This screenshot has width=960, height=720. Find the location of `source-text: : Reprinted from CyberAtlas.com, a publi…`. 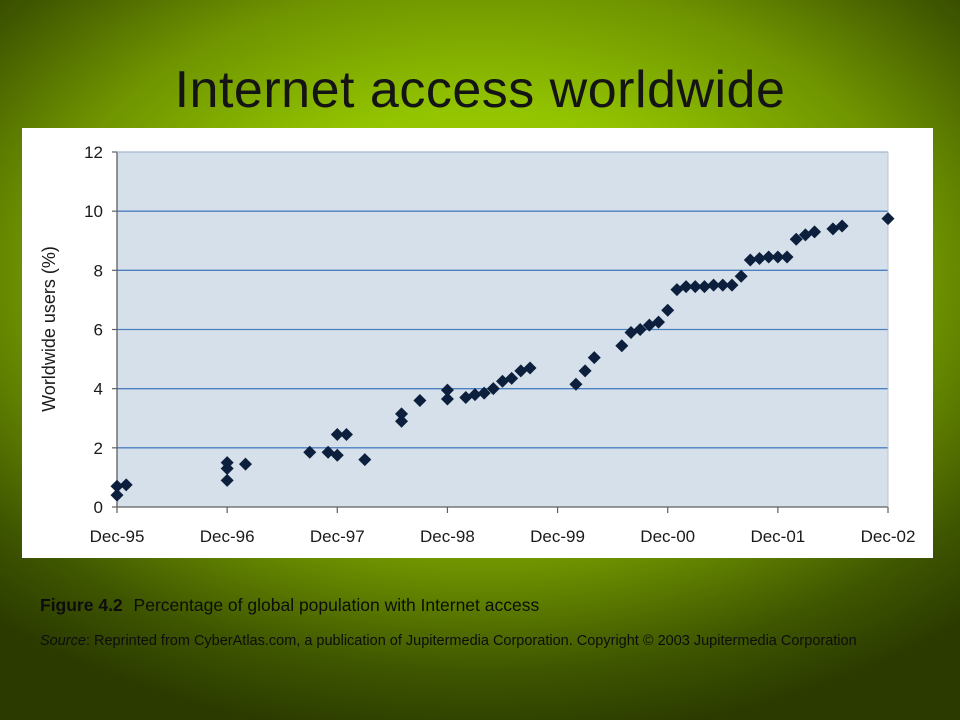

source-text: : Reprinted from CyberAtlas.com, a publi… is located at coordinates (471, 641).